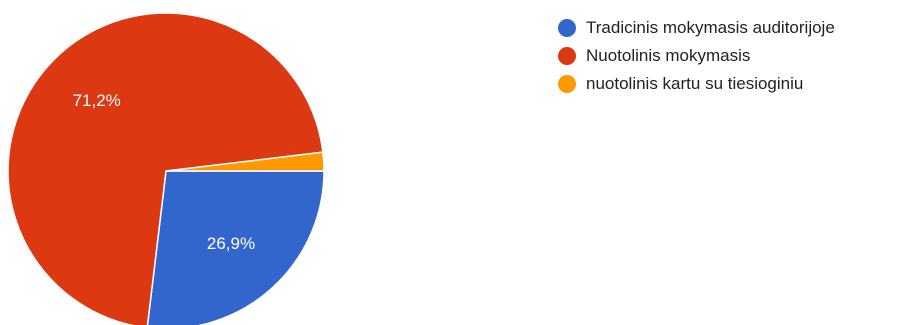 The height and width of the screenshot is (325, 899). What do you see at coordinates (567, 84) in the screenshot?
I see `legend-swatch-orange` at bounding box center [567, 84].